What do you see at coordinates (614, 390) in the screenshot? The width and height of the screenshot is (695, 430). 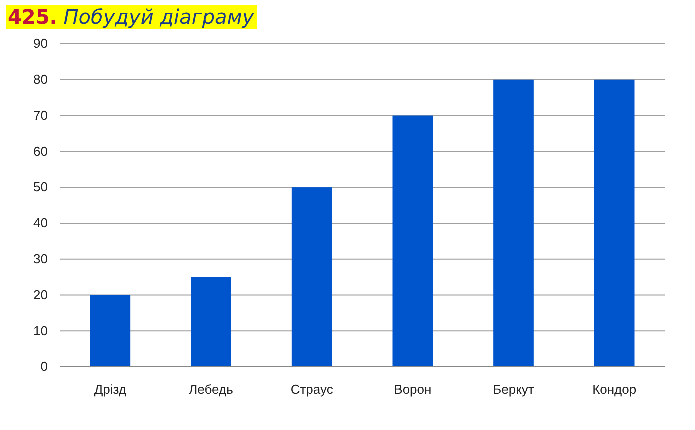 I see `x-tick-label: Кондор` at bounding box center [614, 390].